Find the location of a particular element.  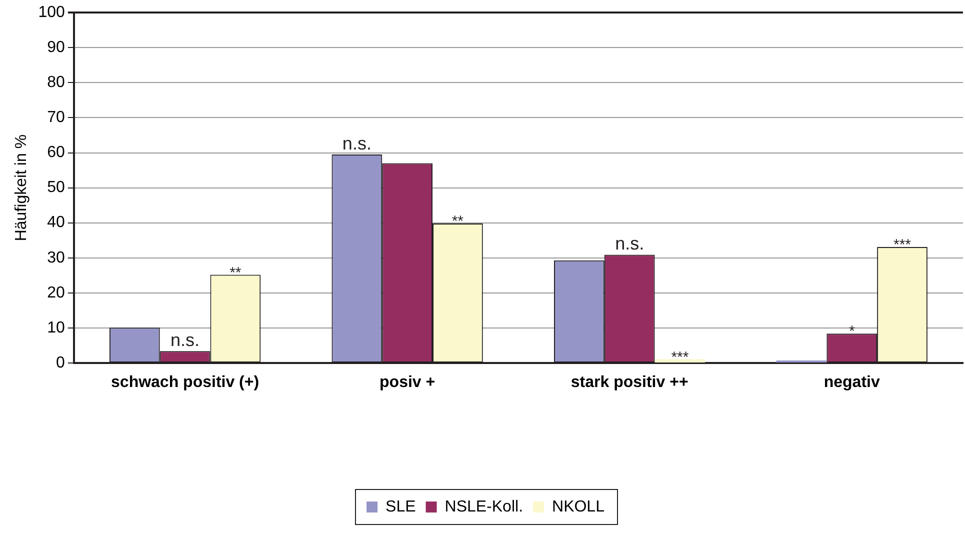

y-axis-title: Häufigkeit in % is located at coordinates (21, 188).